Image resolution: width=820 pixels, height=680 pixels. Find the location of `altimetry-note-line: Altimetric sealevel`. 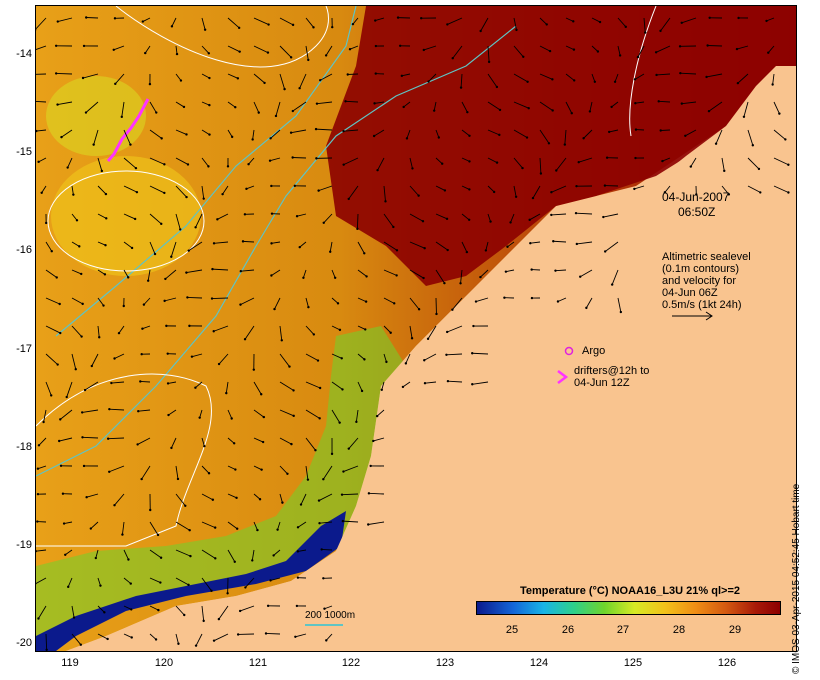

altimetry-note-line: Altimetric sealevel is located at coordinates (706, 257).